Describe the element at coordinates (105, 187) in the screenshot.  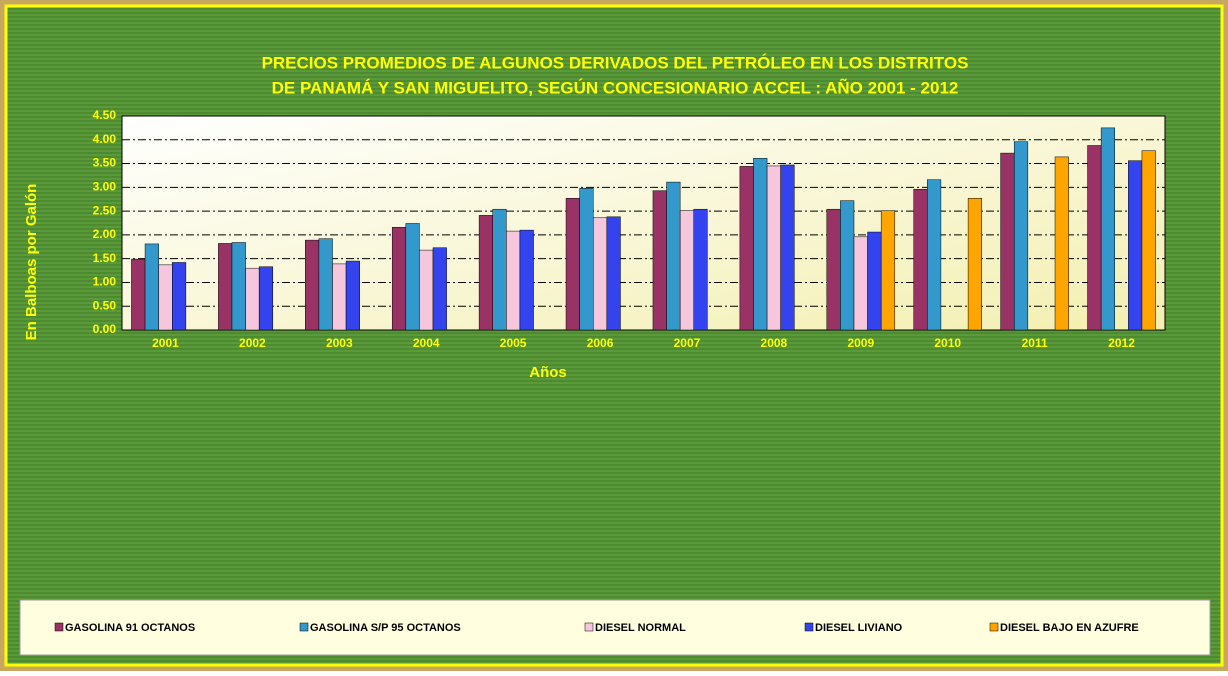
I see `y-tick-label: 3.00` at that location.